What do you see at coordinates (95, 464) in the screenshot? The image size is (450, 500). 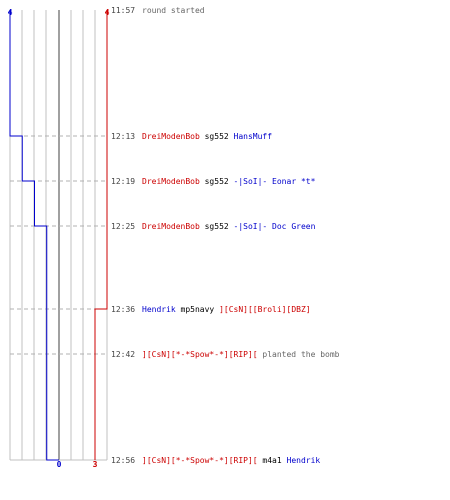 I see `red-end-score: 3` at bounding box center [95, 464].